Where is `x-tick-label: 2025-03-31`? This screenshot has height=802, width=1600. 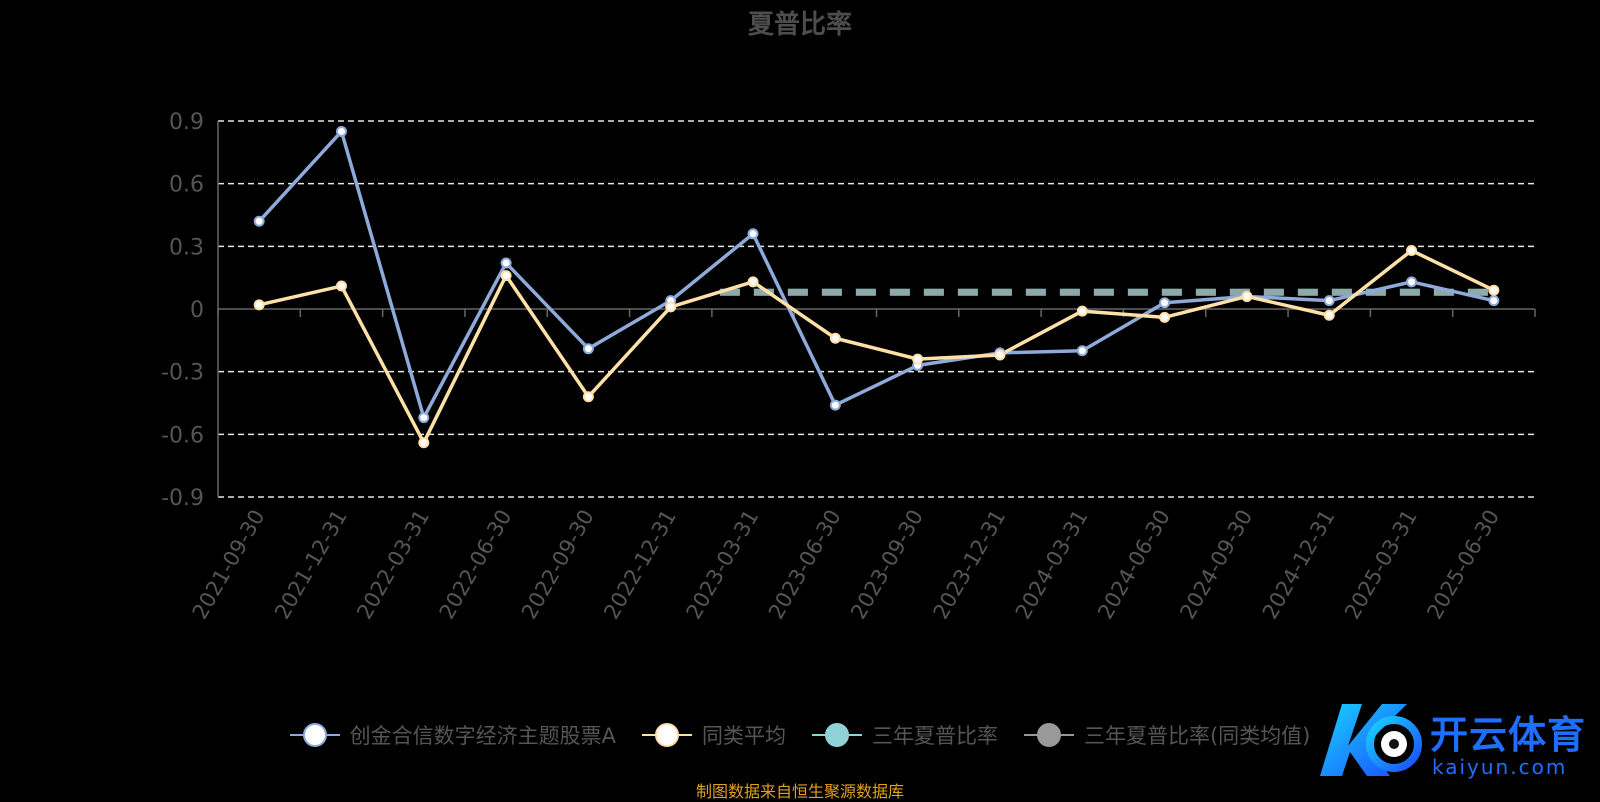 x-tick-label: 2025-03-31 is located at coordinates (1381, 565).